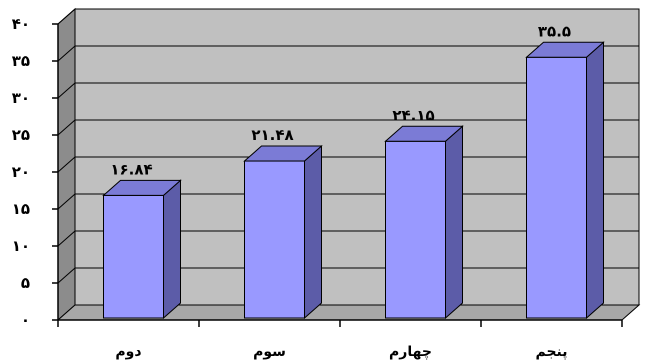 Image resolution: width=650 pixels, height=363 pixels. What do you see at coordinates (128, 352) in the screenshot?
I see `category-label: دوم` at bounding box center [128, 352].